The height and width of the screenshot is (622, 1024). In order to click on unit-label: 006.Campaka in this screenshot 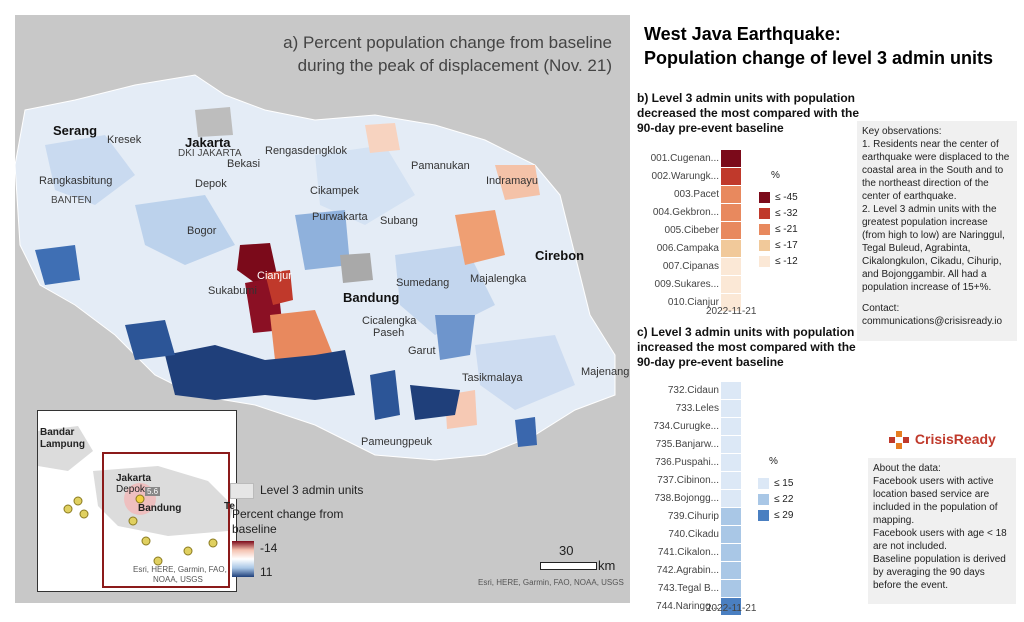, I will do `click(687, 248)`.